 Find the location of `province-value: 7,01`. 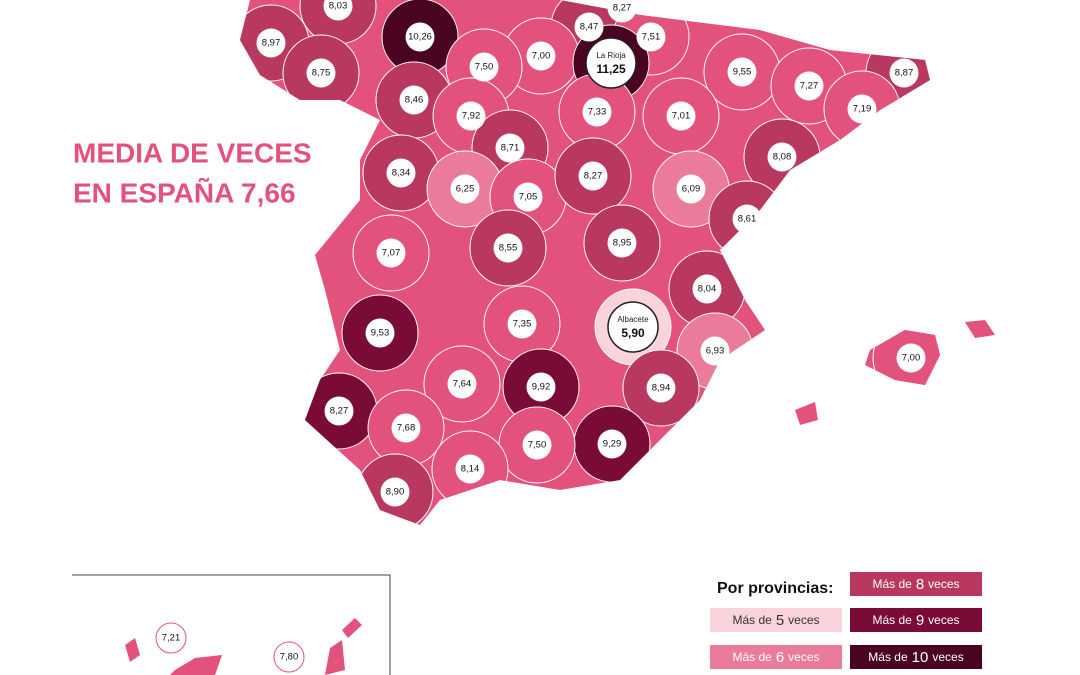

province-value: 7,01 is located at coordinates (681, 116).